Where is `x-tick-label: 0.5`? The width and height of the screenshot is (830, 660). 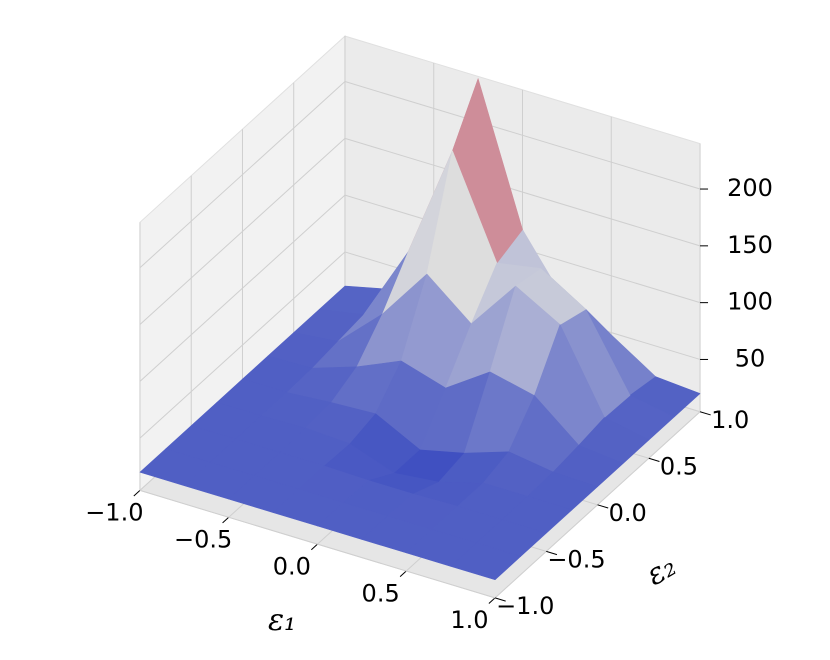
x-tick-label: 0.5 is located at coordinates (381, 593).